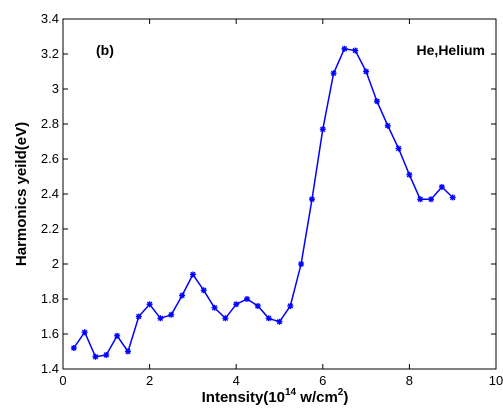  What do you see at coordinates (236, 380) in the screenshot?
I see `x-tick-label: 4` at bounding box center [236, 380].